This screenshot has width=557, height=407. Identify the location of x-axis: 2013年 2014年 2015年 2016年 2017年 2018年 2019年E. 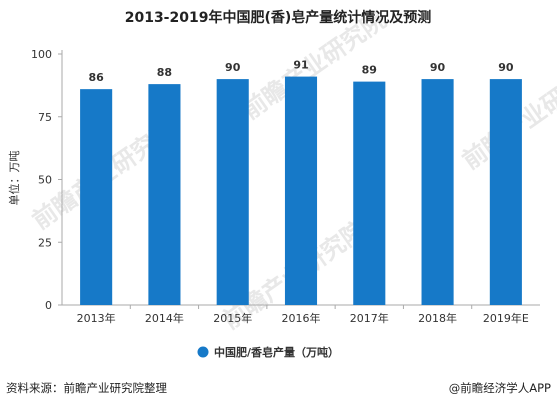
(301, 314).